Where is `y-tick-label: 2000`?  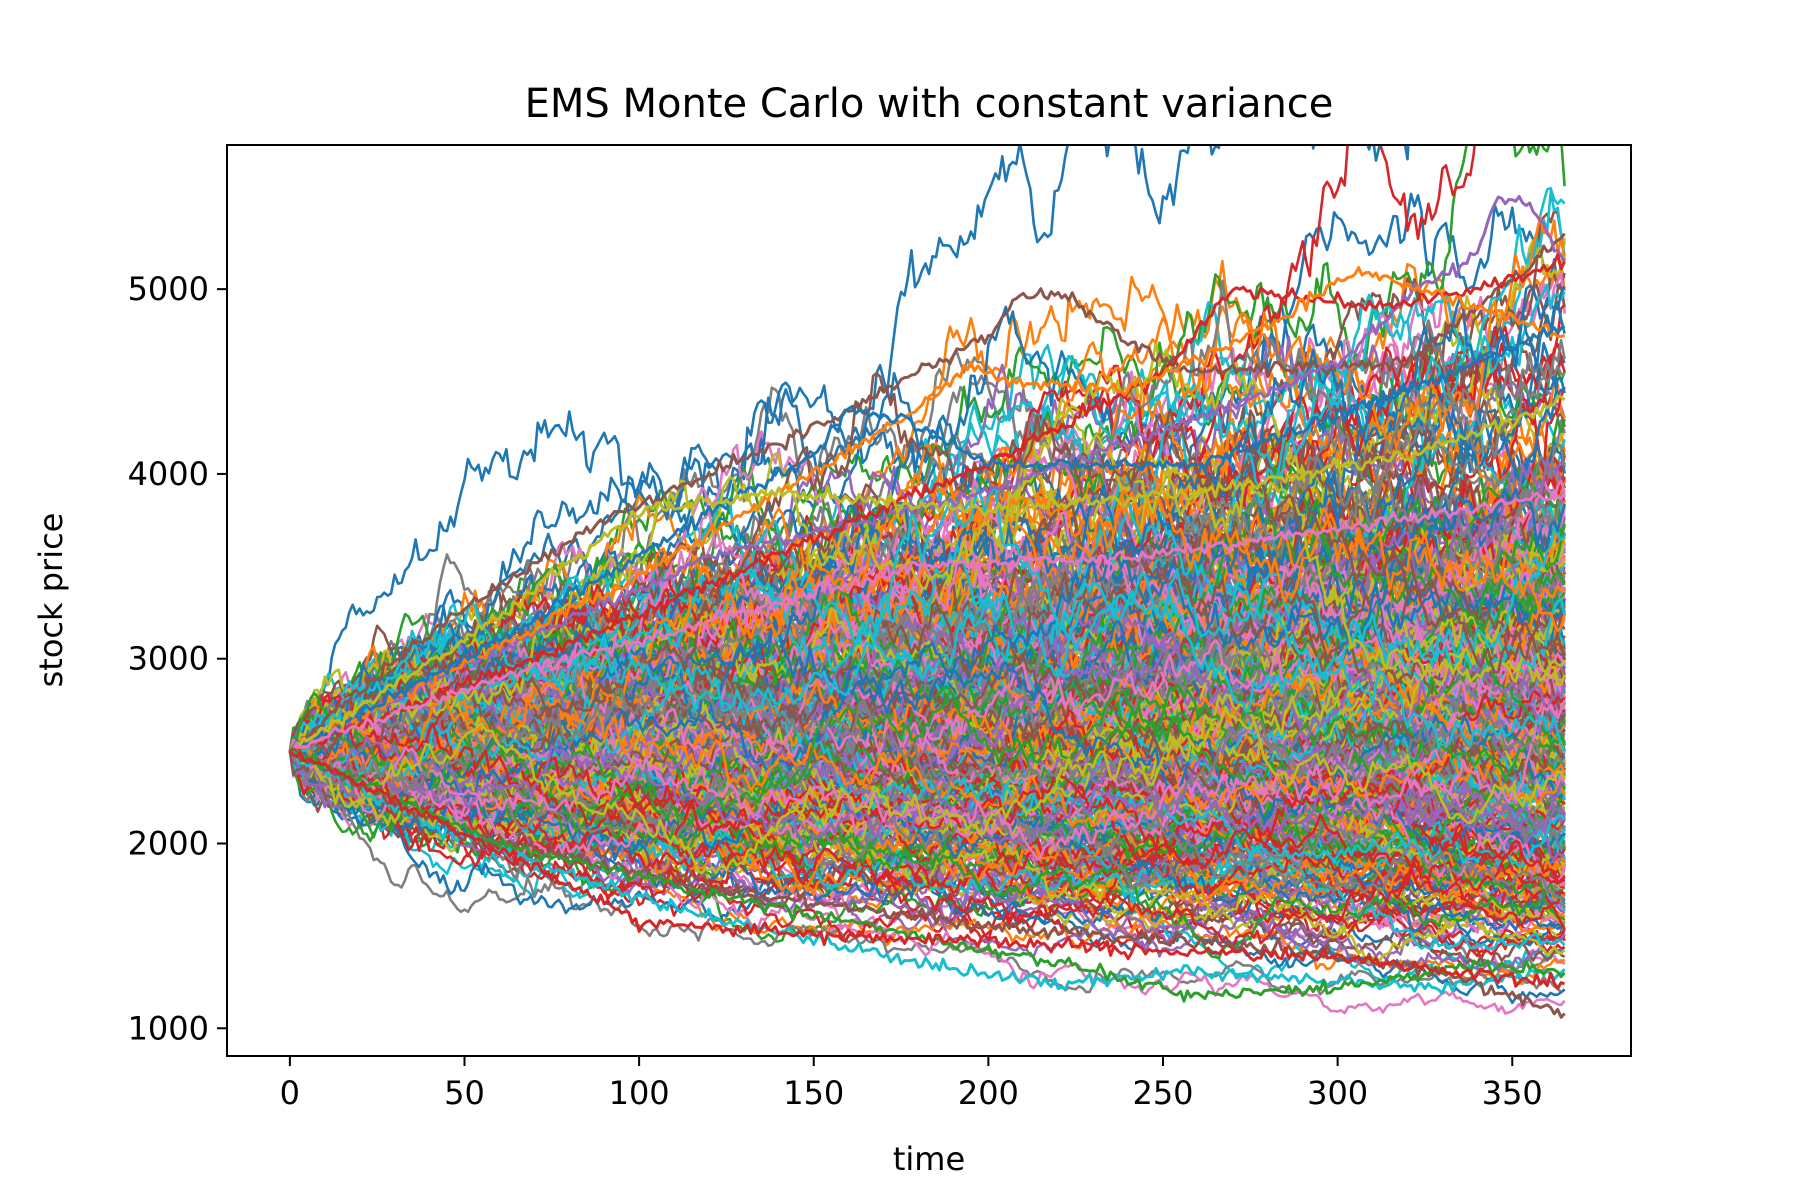 y-tick-label: 2000 is located at coordinates (168, 843).